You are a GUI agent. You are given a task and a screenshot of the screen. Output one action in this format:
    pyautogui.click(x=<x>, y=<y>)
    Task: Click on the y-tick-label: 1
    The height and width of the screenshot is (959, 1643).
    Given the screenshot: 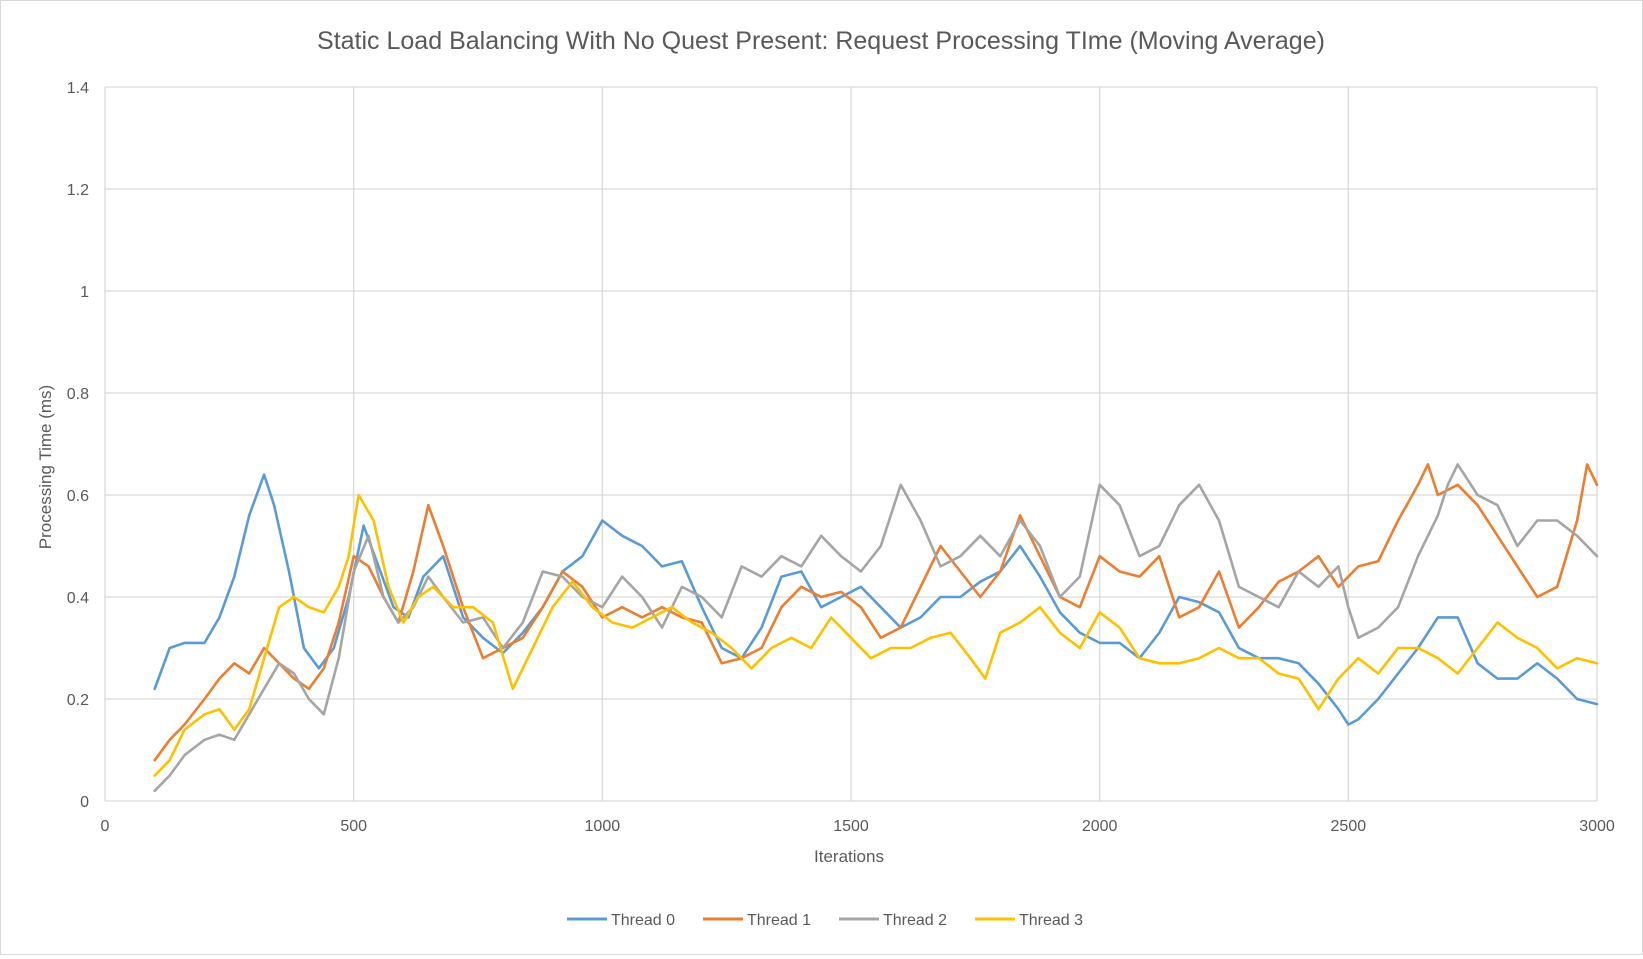 What is the action you would take?
    pyautogui.click(x=84, y=292)
    